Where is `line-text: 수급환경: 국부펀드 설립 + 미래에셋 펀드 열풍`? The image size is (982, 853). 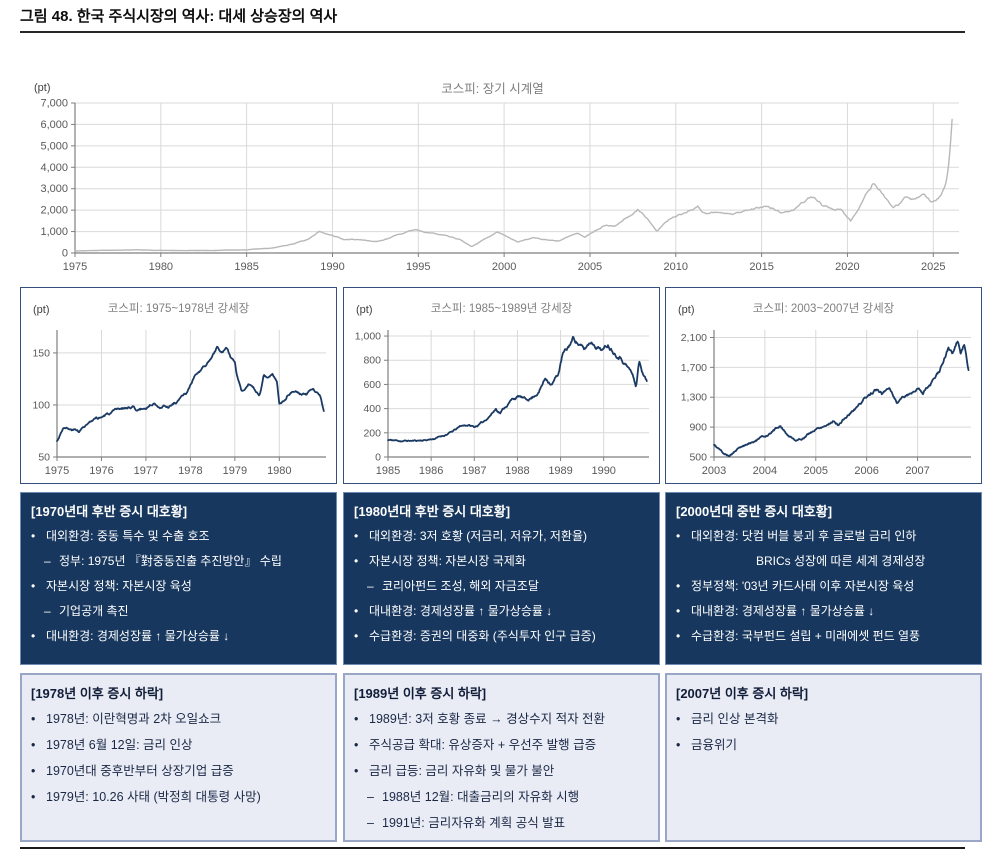 line-text: 수급환경: 국부펀드 설립 + 미래에셋 펀드 열풍 is located at coordinates (806, 636).